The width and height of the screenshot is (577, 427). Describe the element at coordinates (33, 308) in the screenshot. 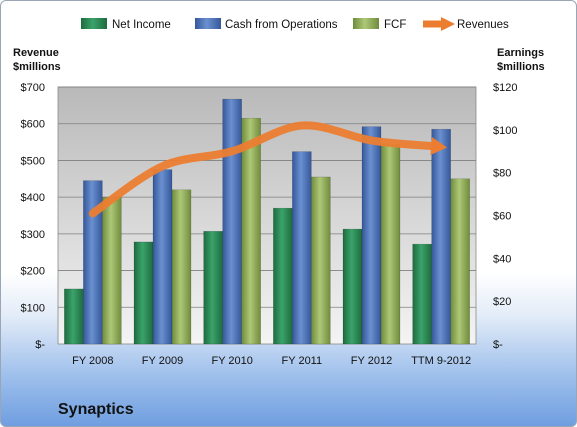

I see `left-tick-label: $100` at that location.